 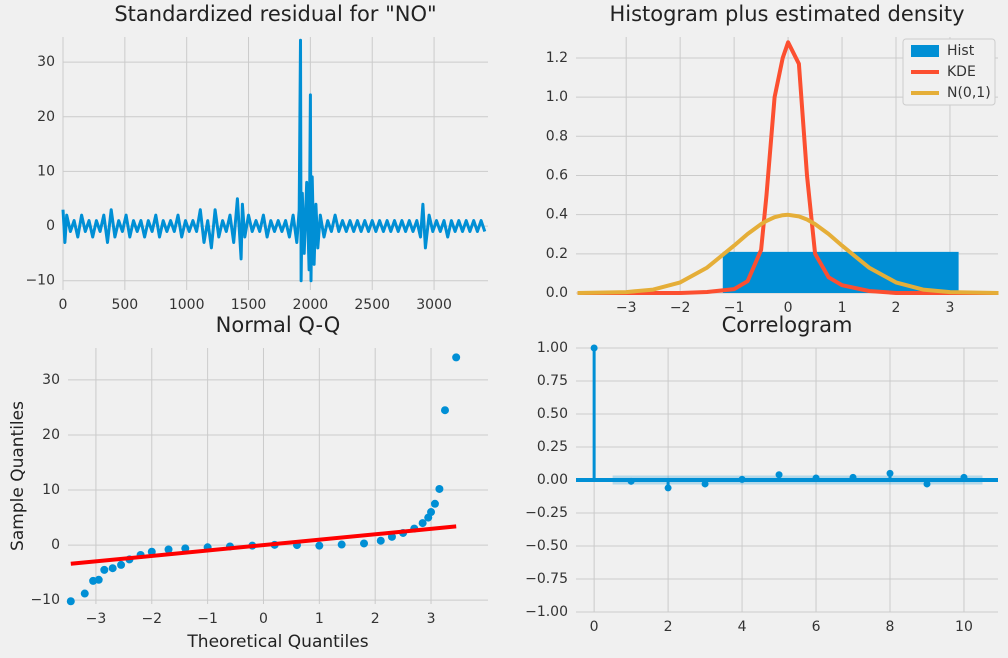 I want to click on y-tick-label: −0.50, so click(x=546, y=546).